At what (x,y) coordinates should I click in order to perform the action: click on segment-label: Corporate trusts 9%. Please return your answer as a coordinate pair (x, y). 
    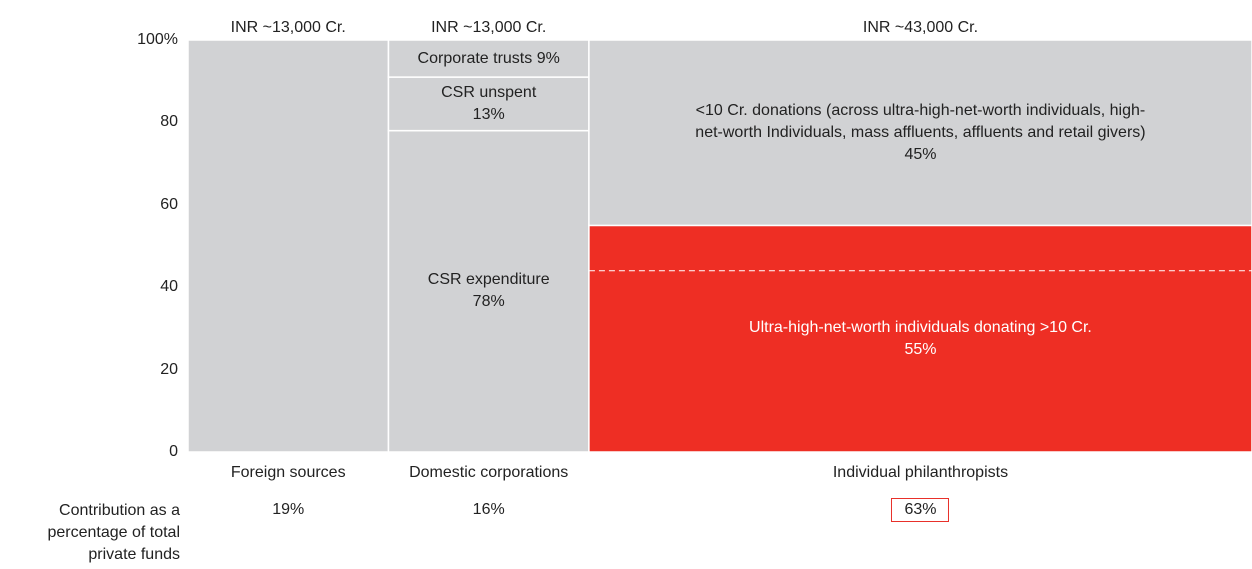
    Looking at the image, I should click on (488, 59).